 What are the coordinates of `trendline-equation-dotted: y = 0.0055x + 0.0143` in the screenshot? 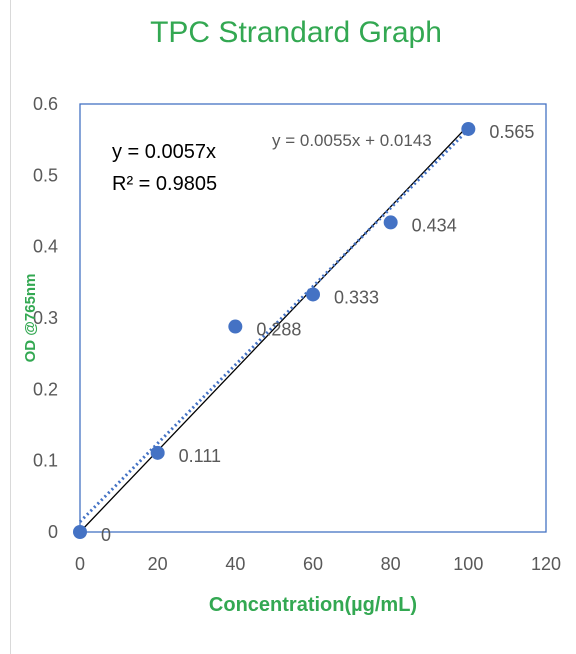 It's located at (352, 140).